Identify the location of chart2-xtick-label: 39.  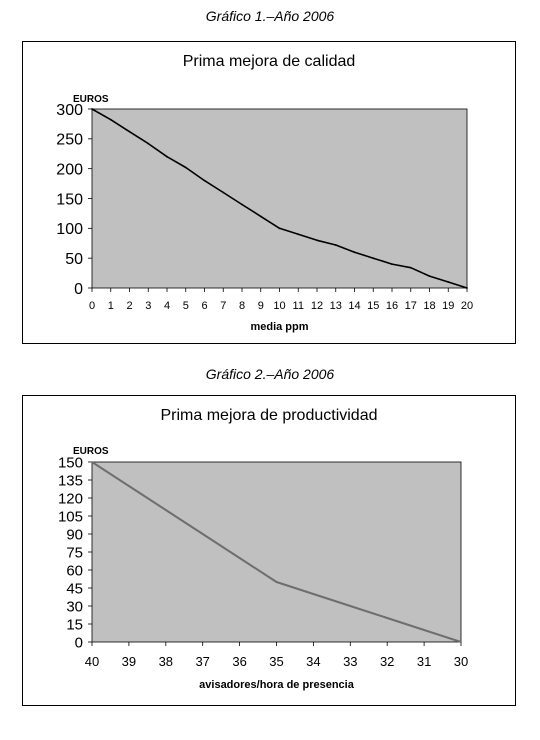
(129, 661).